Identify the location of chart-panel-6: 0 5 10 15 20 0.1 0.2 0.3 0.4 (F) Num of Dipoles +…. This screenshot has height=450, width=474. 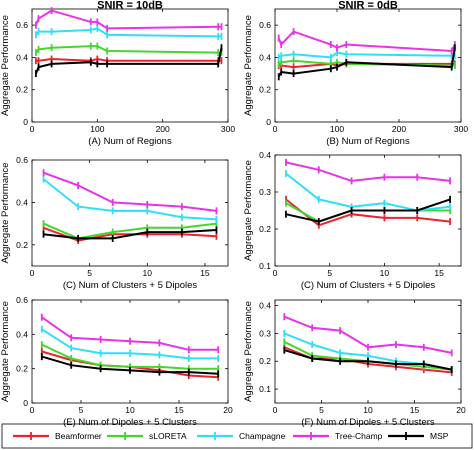
(354, 363).